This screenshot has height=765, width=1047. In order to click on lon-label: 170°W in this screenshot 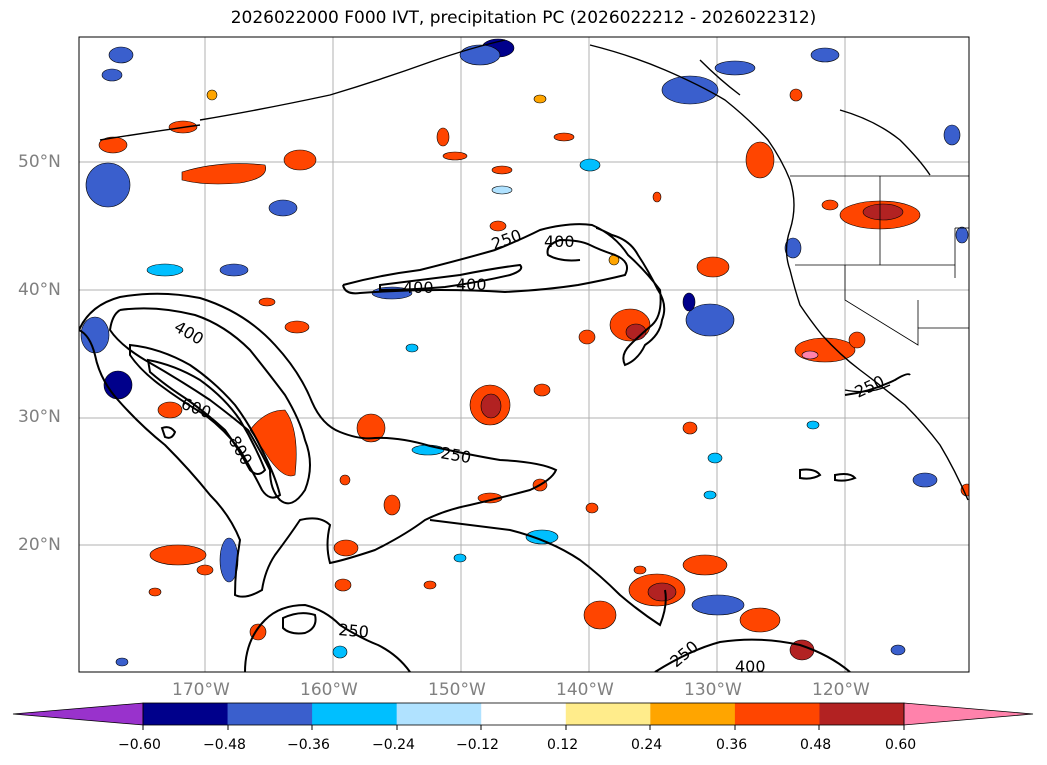, I will do `click(201, 690)`.